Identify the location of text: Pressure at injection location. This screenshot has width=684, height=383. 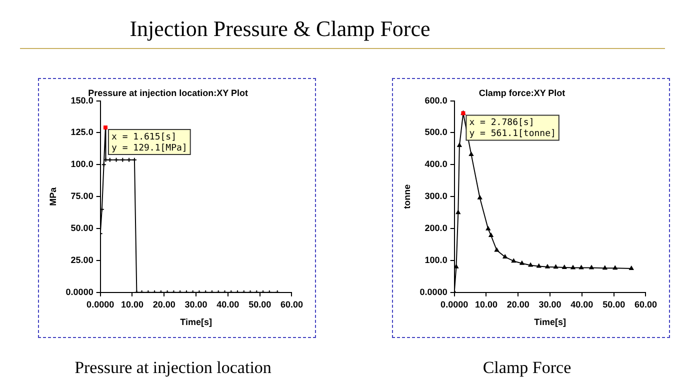
(173, 368).